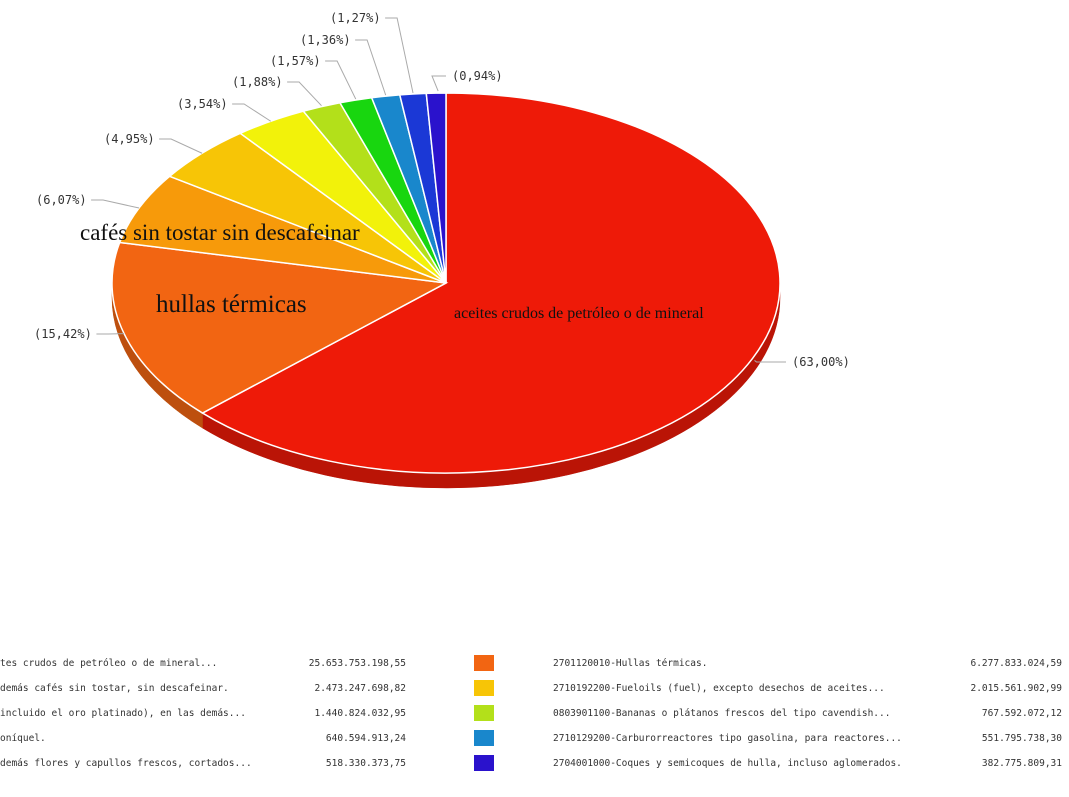 Image resolution: width=1069 pixels, height=797 pixels. What do you see at coordinates (61, 200) in the screenshot?
I see `percent-label-2: (6,07%)` at bounding box center [61, 200].